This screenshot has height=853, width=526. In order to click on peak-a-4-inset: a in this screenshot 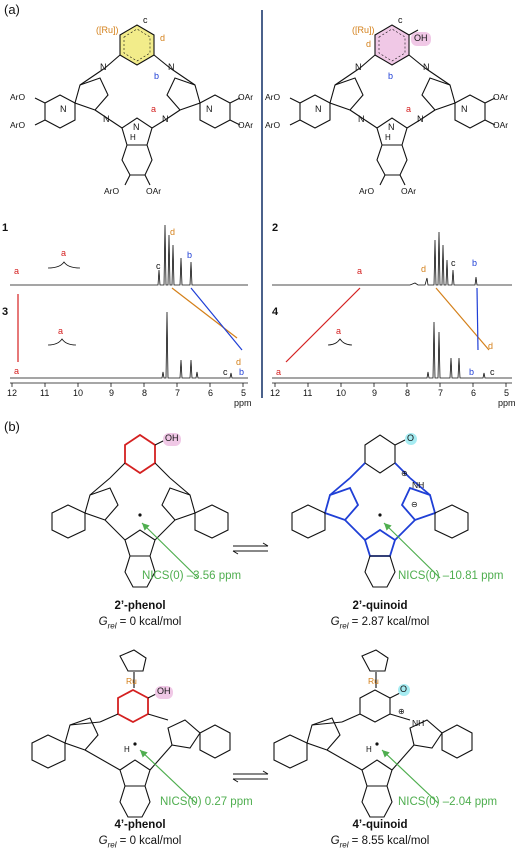, I will do `click(339, 331)`.